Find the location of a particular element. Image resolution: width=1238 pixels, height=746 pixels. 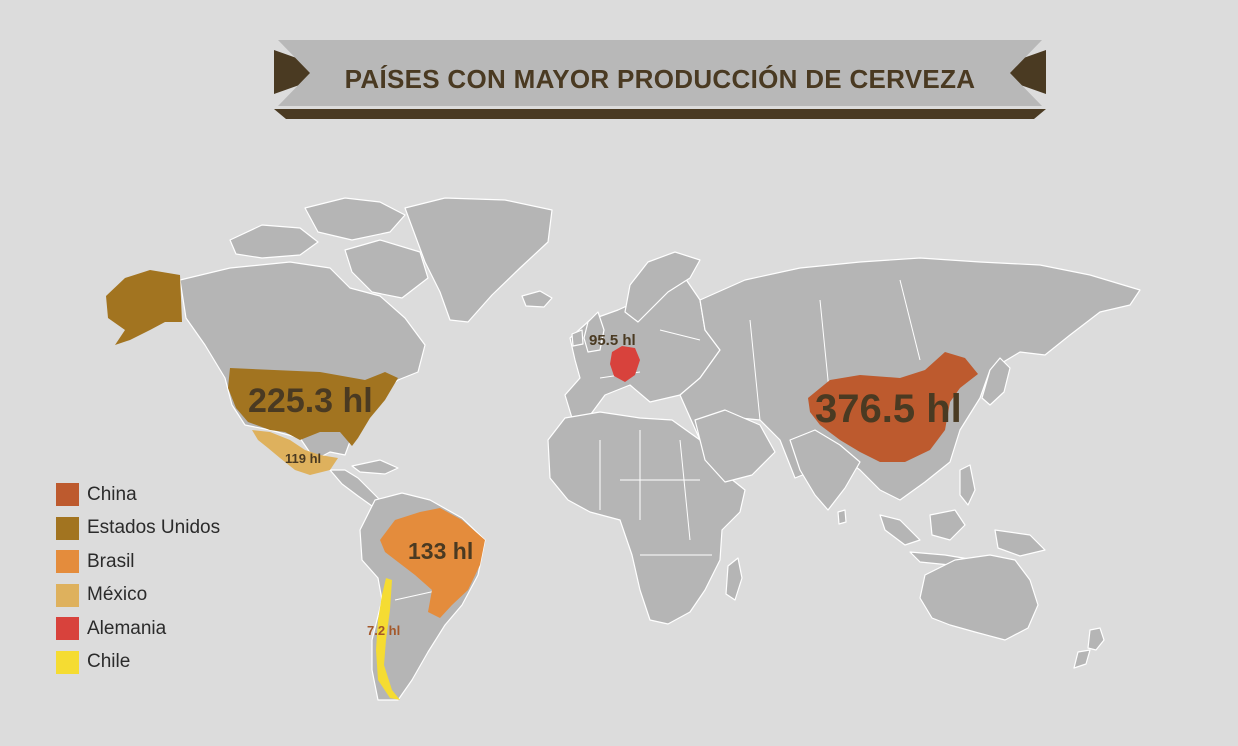

legend-swatch-brazil is located at coordinates (67, 562).